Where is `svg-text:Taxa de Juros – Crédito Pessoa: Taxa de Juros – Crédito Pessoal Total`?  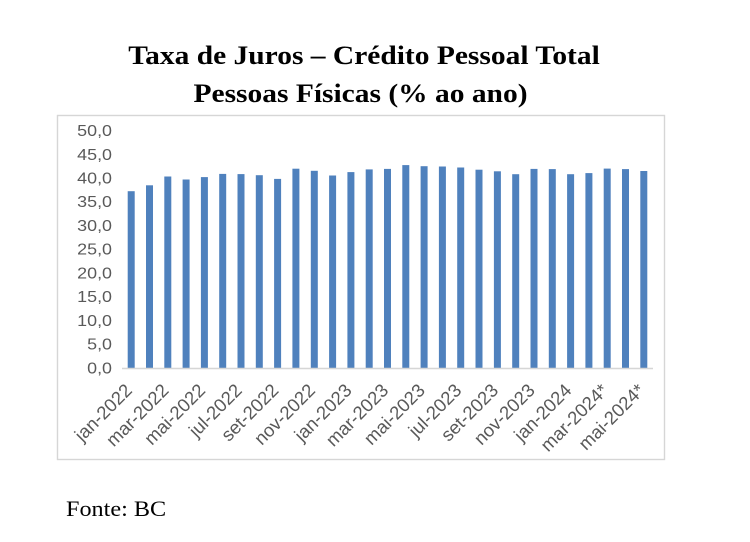
svg-text:Taxa de Juros – Crédito Pessoa: Taxa de Juros – Crédito Pessoal Total is located at coordinates (364, 55).